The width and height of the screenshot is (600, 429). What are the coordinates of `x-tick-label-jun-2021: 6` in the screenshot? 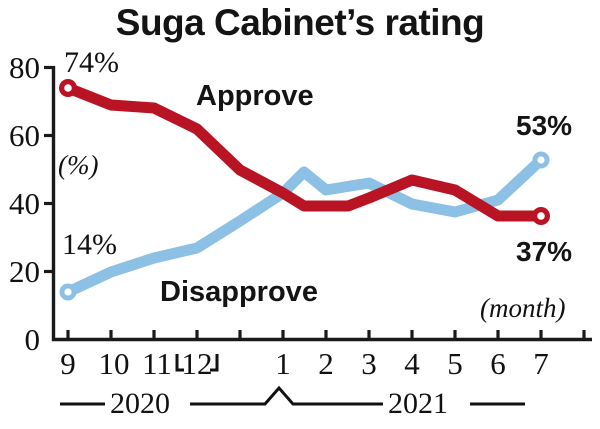 It's located at (498, 363).